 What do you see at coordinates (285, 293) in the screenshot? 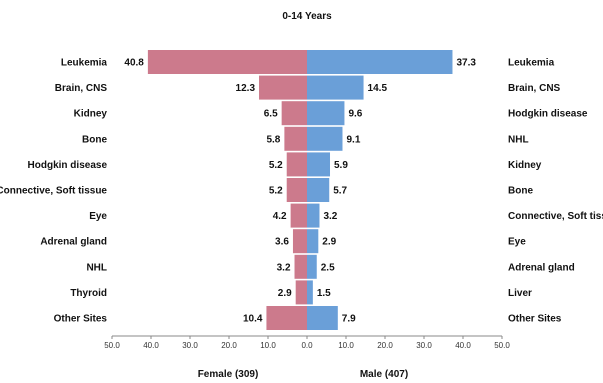
I see `female-value-label: 2.9` at bounding box center [285, 293].